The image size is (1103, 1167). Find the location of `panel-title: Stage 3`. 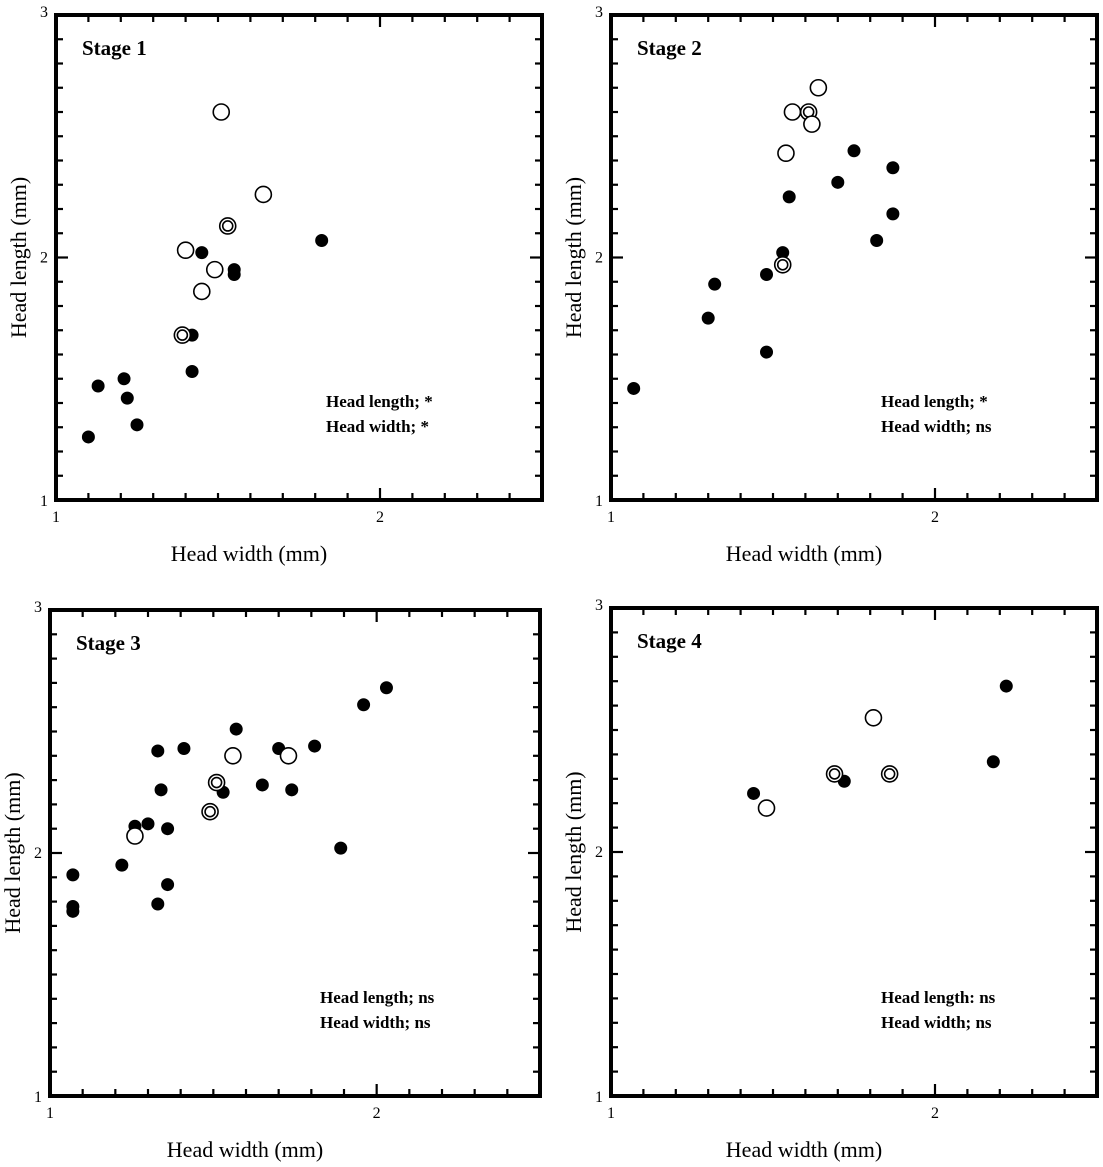

panel-title: Stage 3 is located at coordinates (108, 643).